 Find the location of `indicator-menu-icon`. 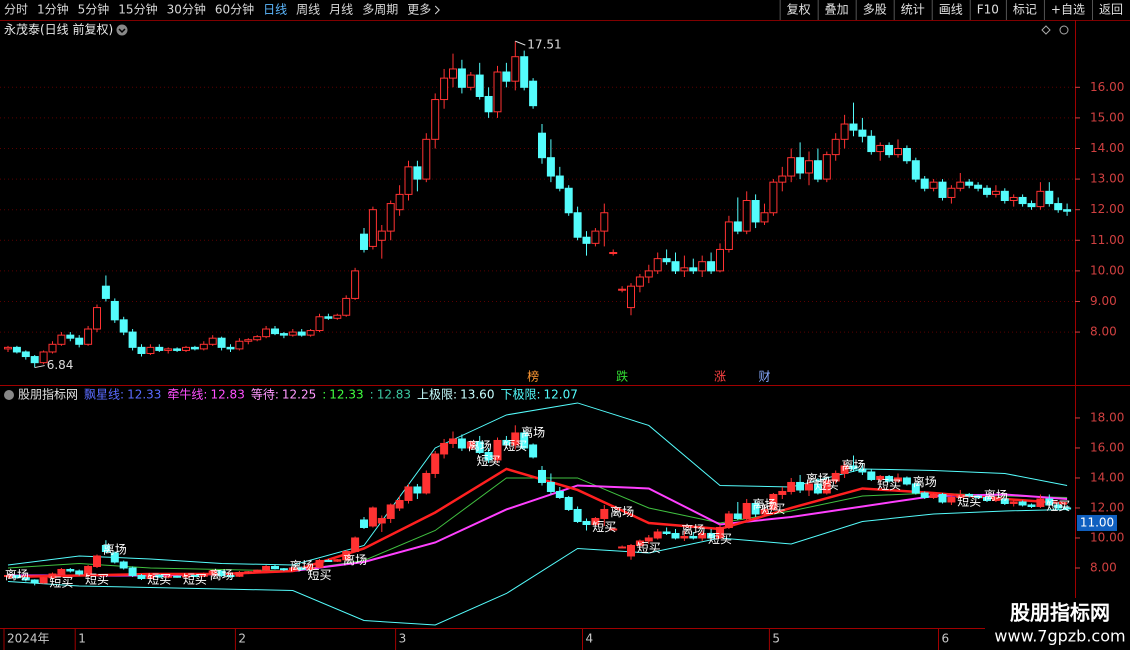

indicator-menu-icon is located at coordinates (9, 395).